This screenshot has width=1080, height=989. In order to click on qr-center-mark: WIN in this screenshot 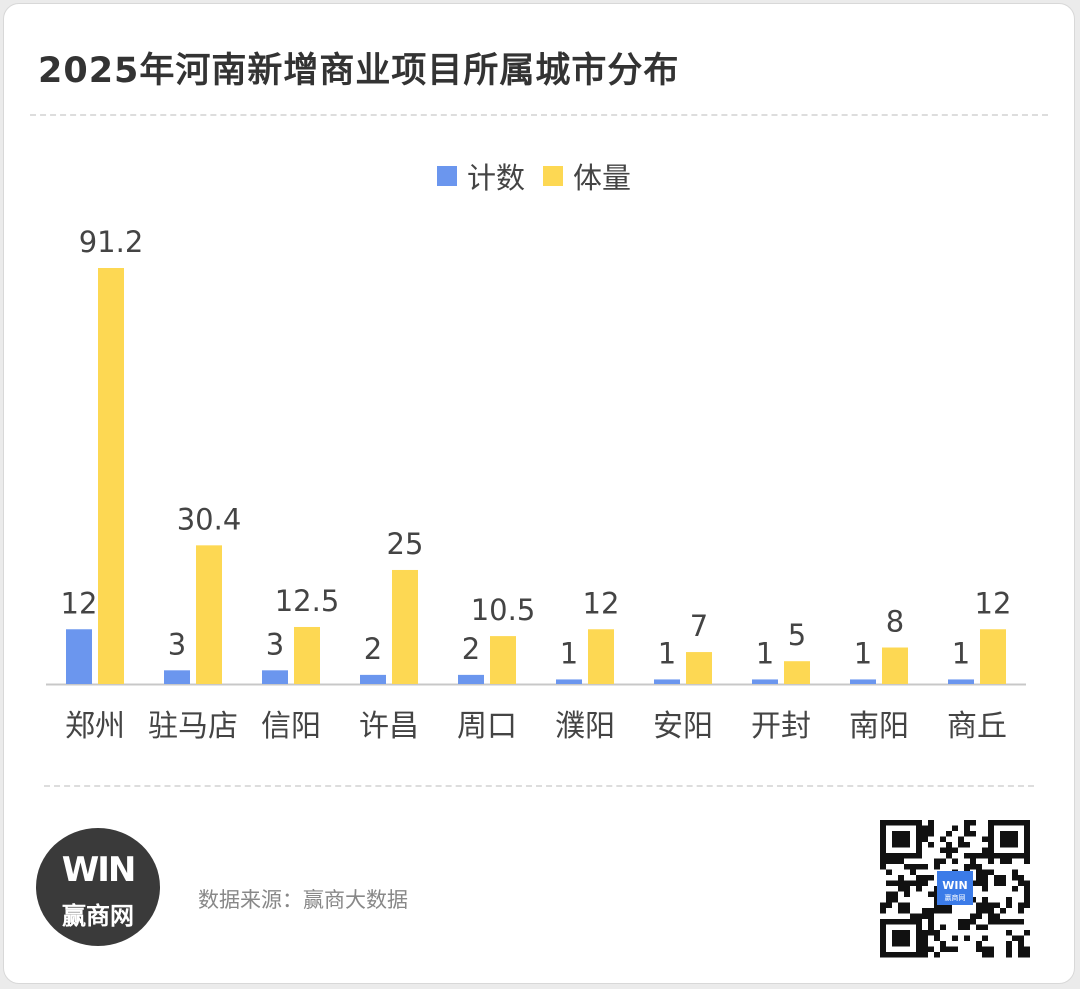, I will do `click(954, 885)`.